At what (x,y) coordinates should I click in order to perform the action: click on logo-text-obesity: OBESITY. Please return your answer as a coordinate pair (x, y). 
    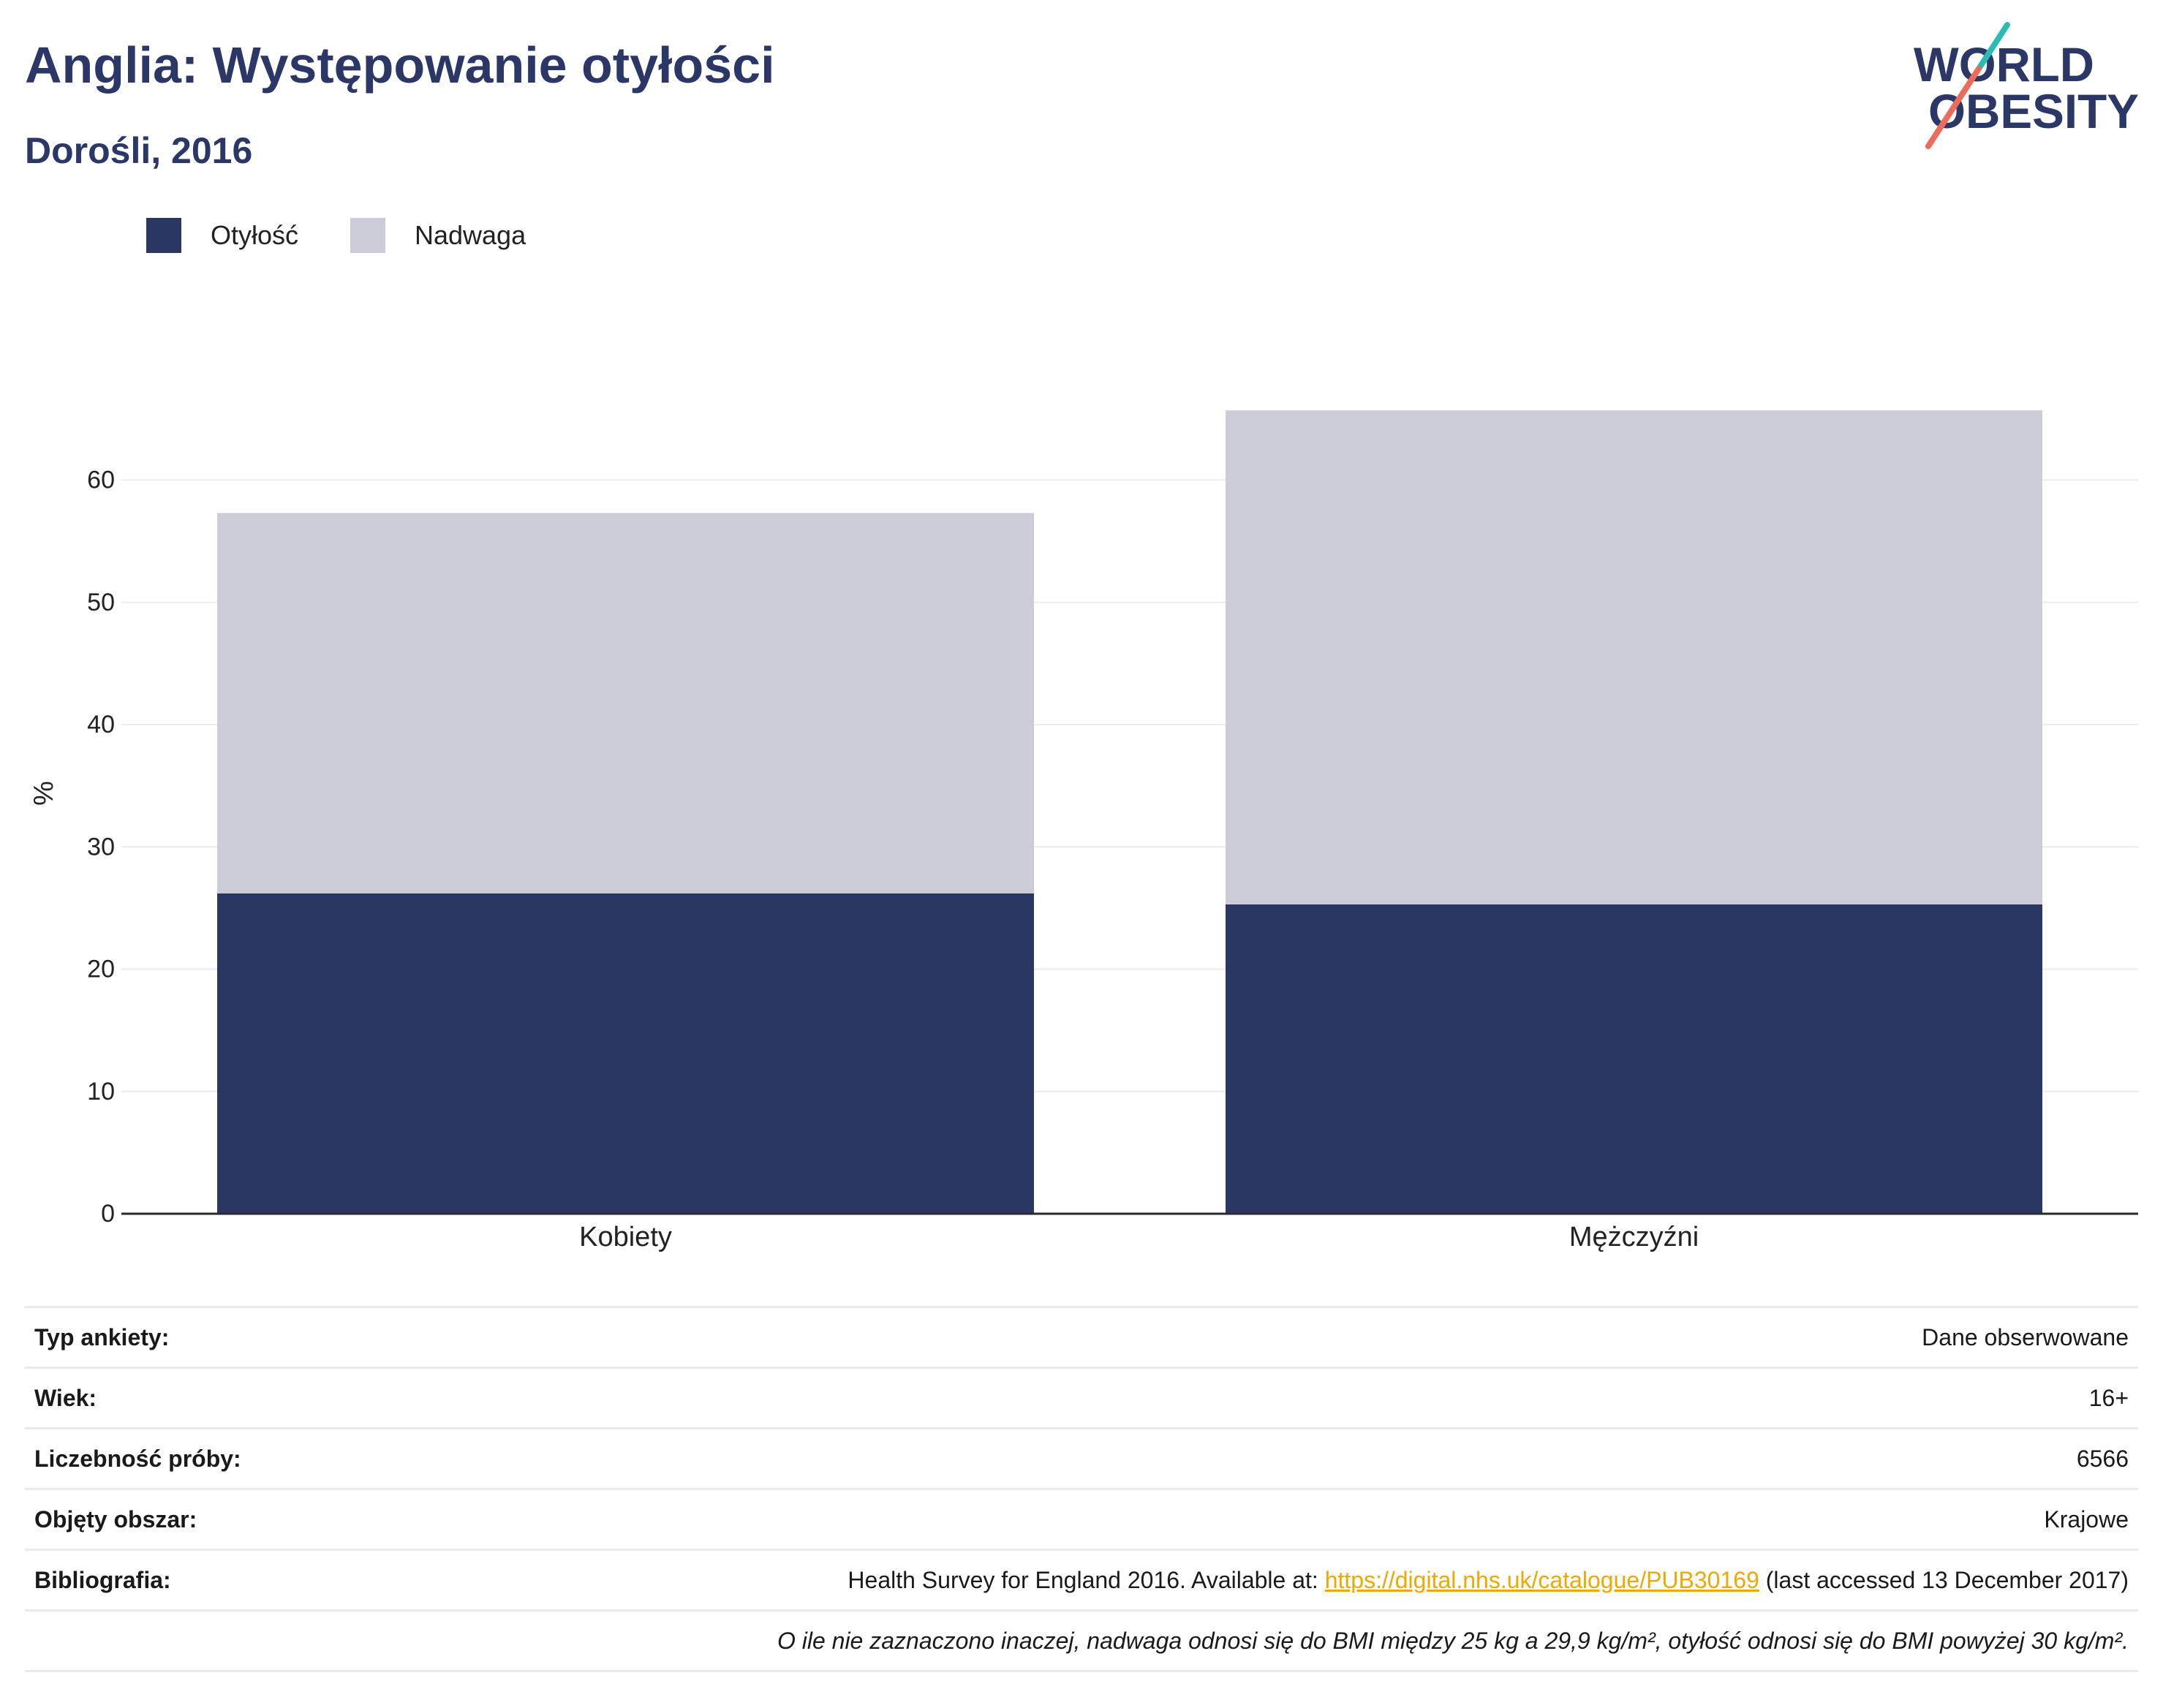
    Looking at the image, I should click on (2034, 111).